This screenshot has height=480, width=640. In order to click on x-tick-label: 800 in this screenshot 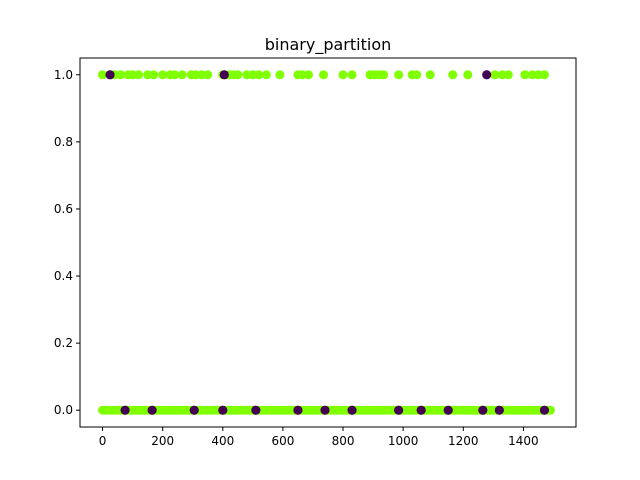, I will do `click(343, 441)`.